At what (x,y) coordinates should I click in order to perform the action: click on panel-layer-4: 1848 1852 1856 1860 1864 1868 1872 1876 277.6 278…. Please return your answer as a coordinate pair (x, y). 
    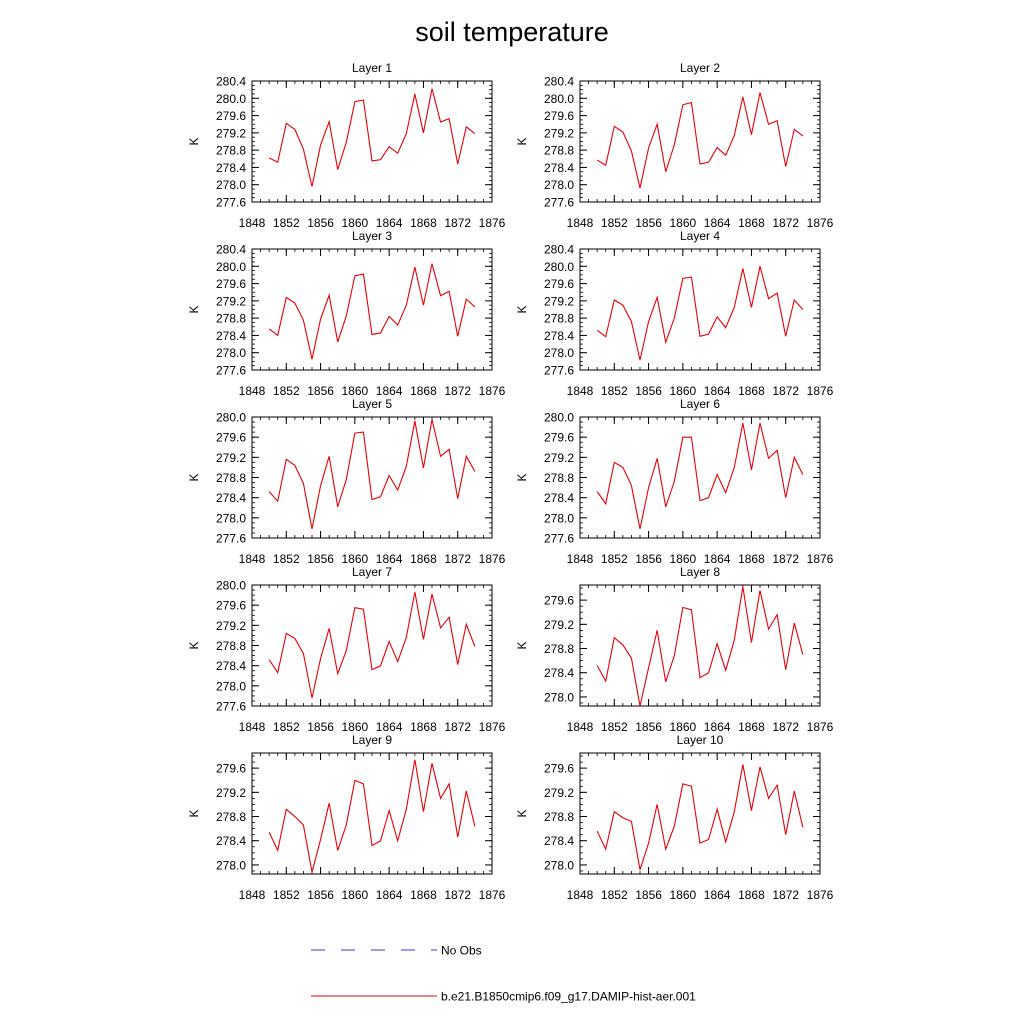
    Looking at the image, I should click on (674, 313).